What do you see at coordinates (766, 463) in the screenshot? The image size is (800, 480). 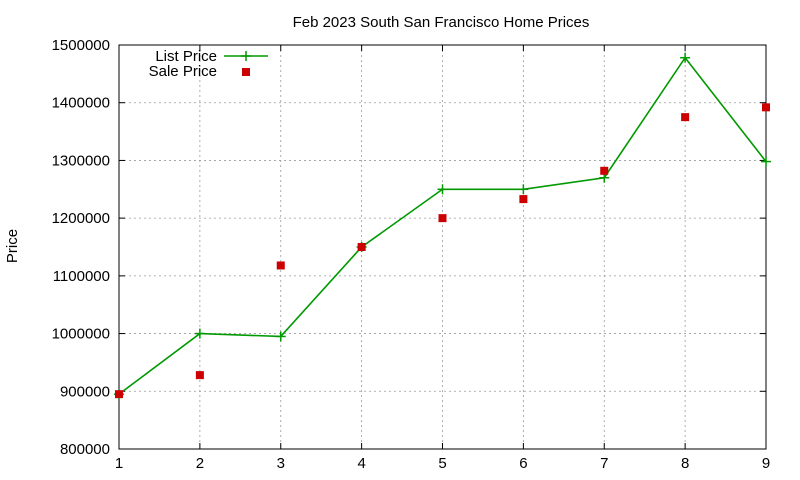 I see `x-tick-label: 9` at bounding box center [766, 463].